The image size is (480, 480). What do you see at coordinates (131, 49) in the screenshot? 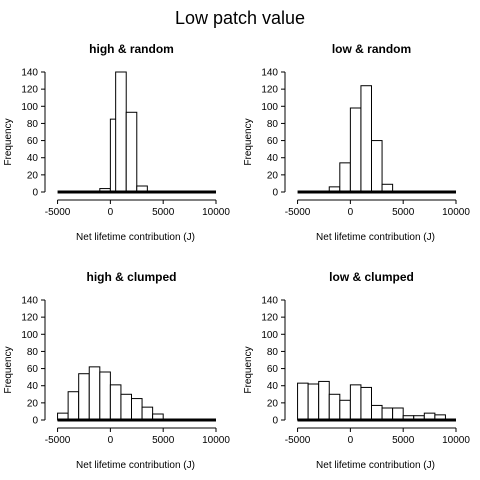
I see `panel-title: high & random` at bounding box center [131, 49].